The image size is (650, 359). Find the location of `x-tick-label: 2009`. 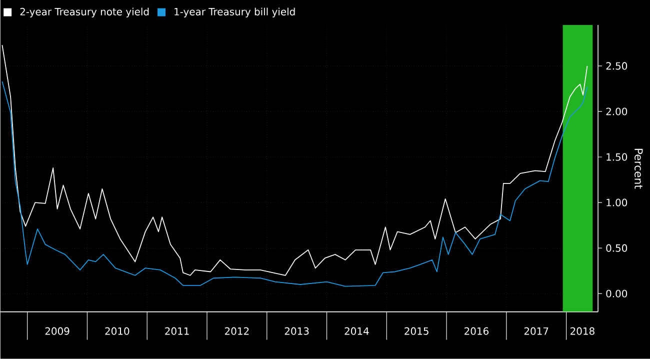

x-tick-label: 2009 is located at coordinates (57, 331).